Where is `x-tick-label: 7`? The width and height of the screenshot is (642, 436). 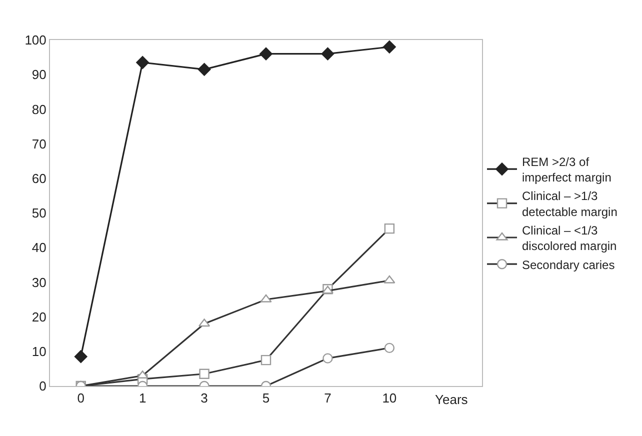 x-tick-label: 7 is located at coordinates (328, 398).